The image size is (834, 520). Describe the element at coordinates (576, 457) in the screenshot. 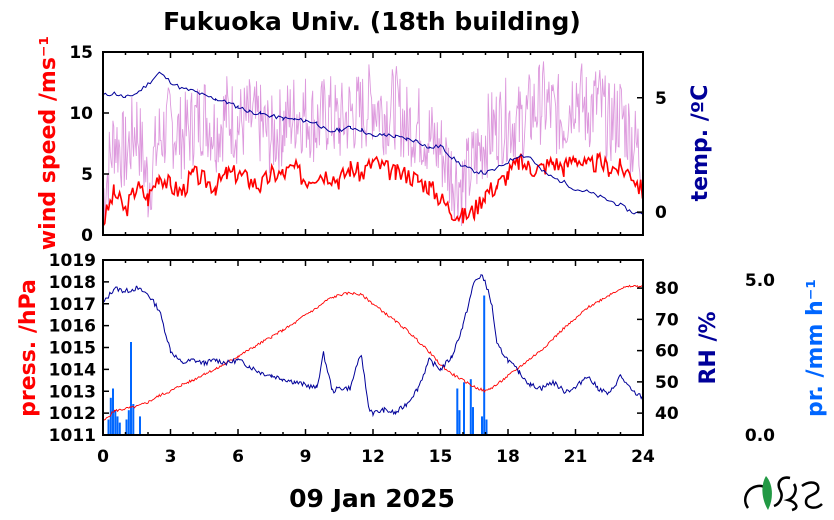

I see `x-tick-label: 21` at that location.